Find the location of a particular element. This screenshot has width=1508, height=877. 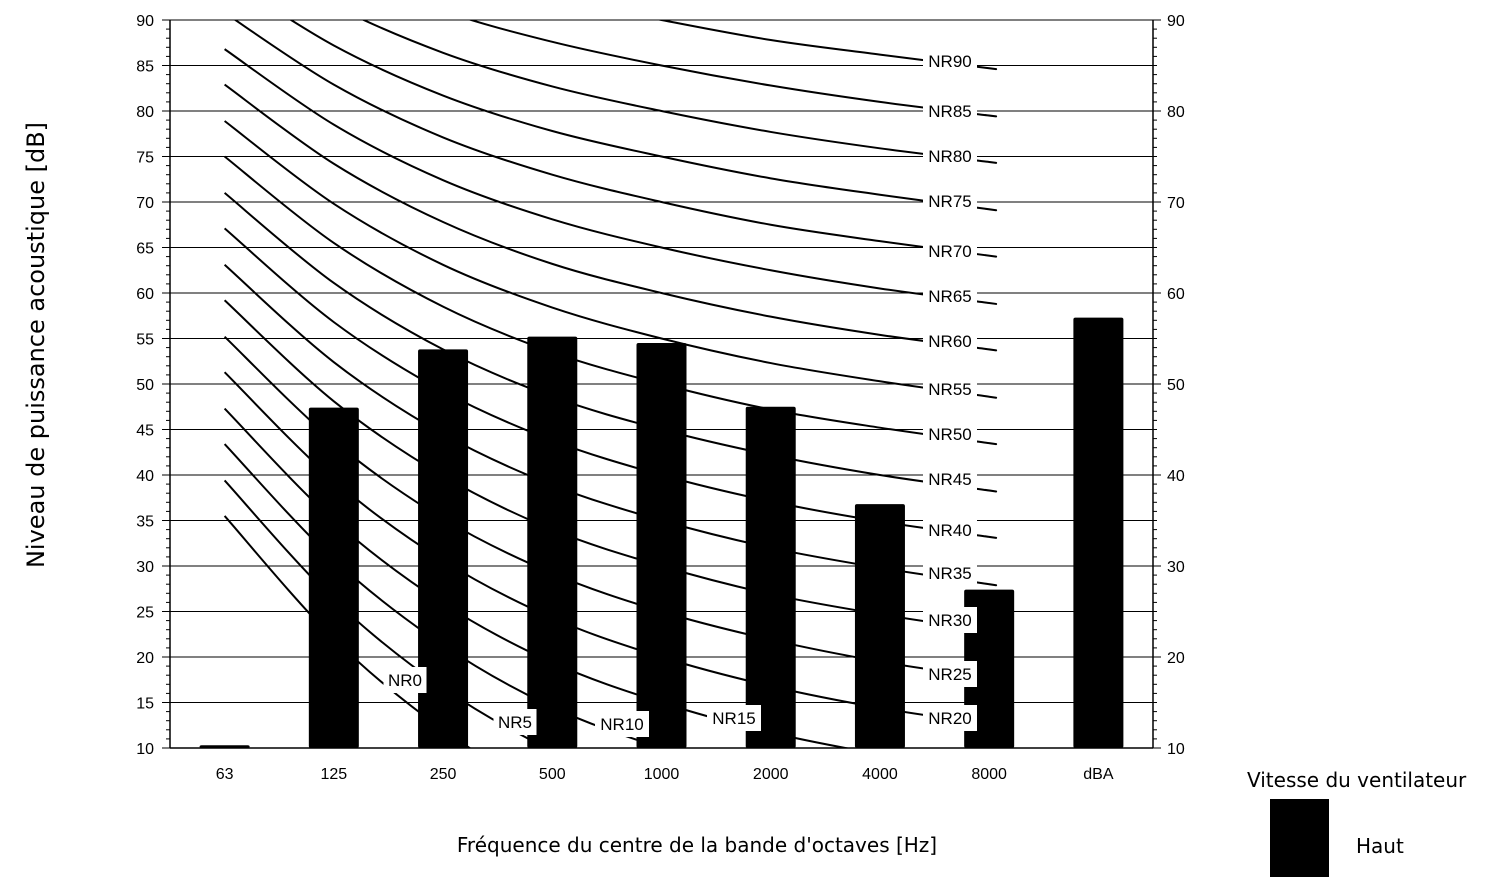

nr-curve-NR85 is located at coordinates (732, 69).